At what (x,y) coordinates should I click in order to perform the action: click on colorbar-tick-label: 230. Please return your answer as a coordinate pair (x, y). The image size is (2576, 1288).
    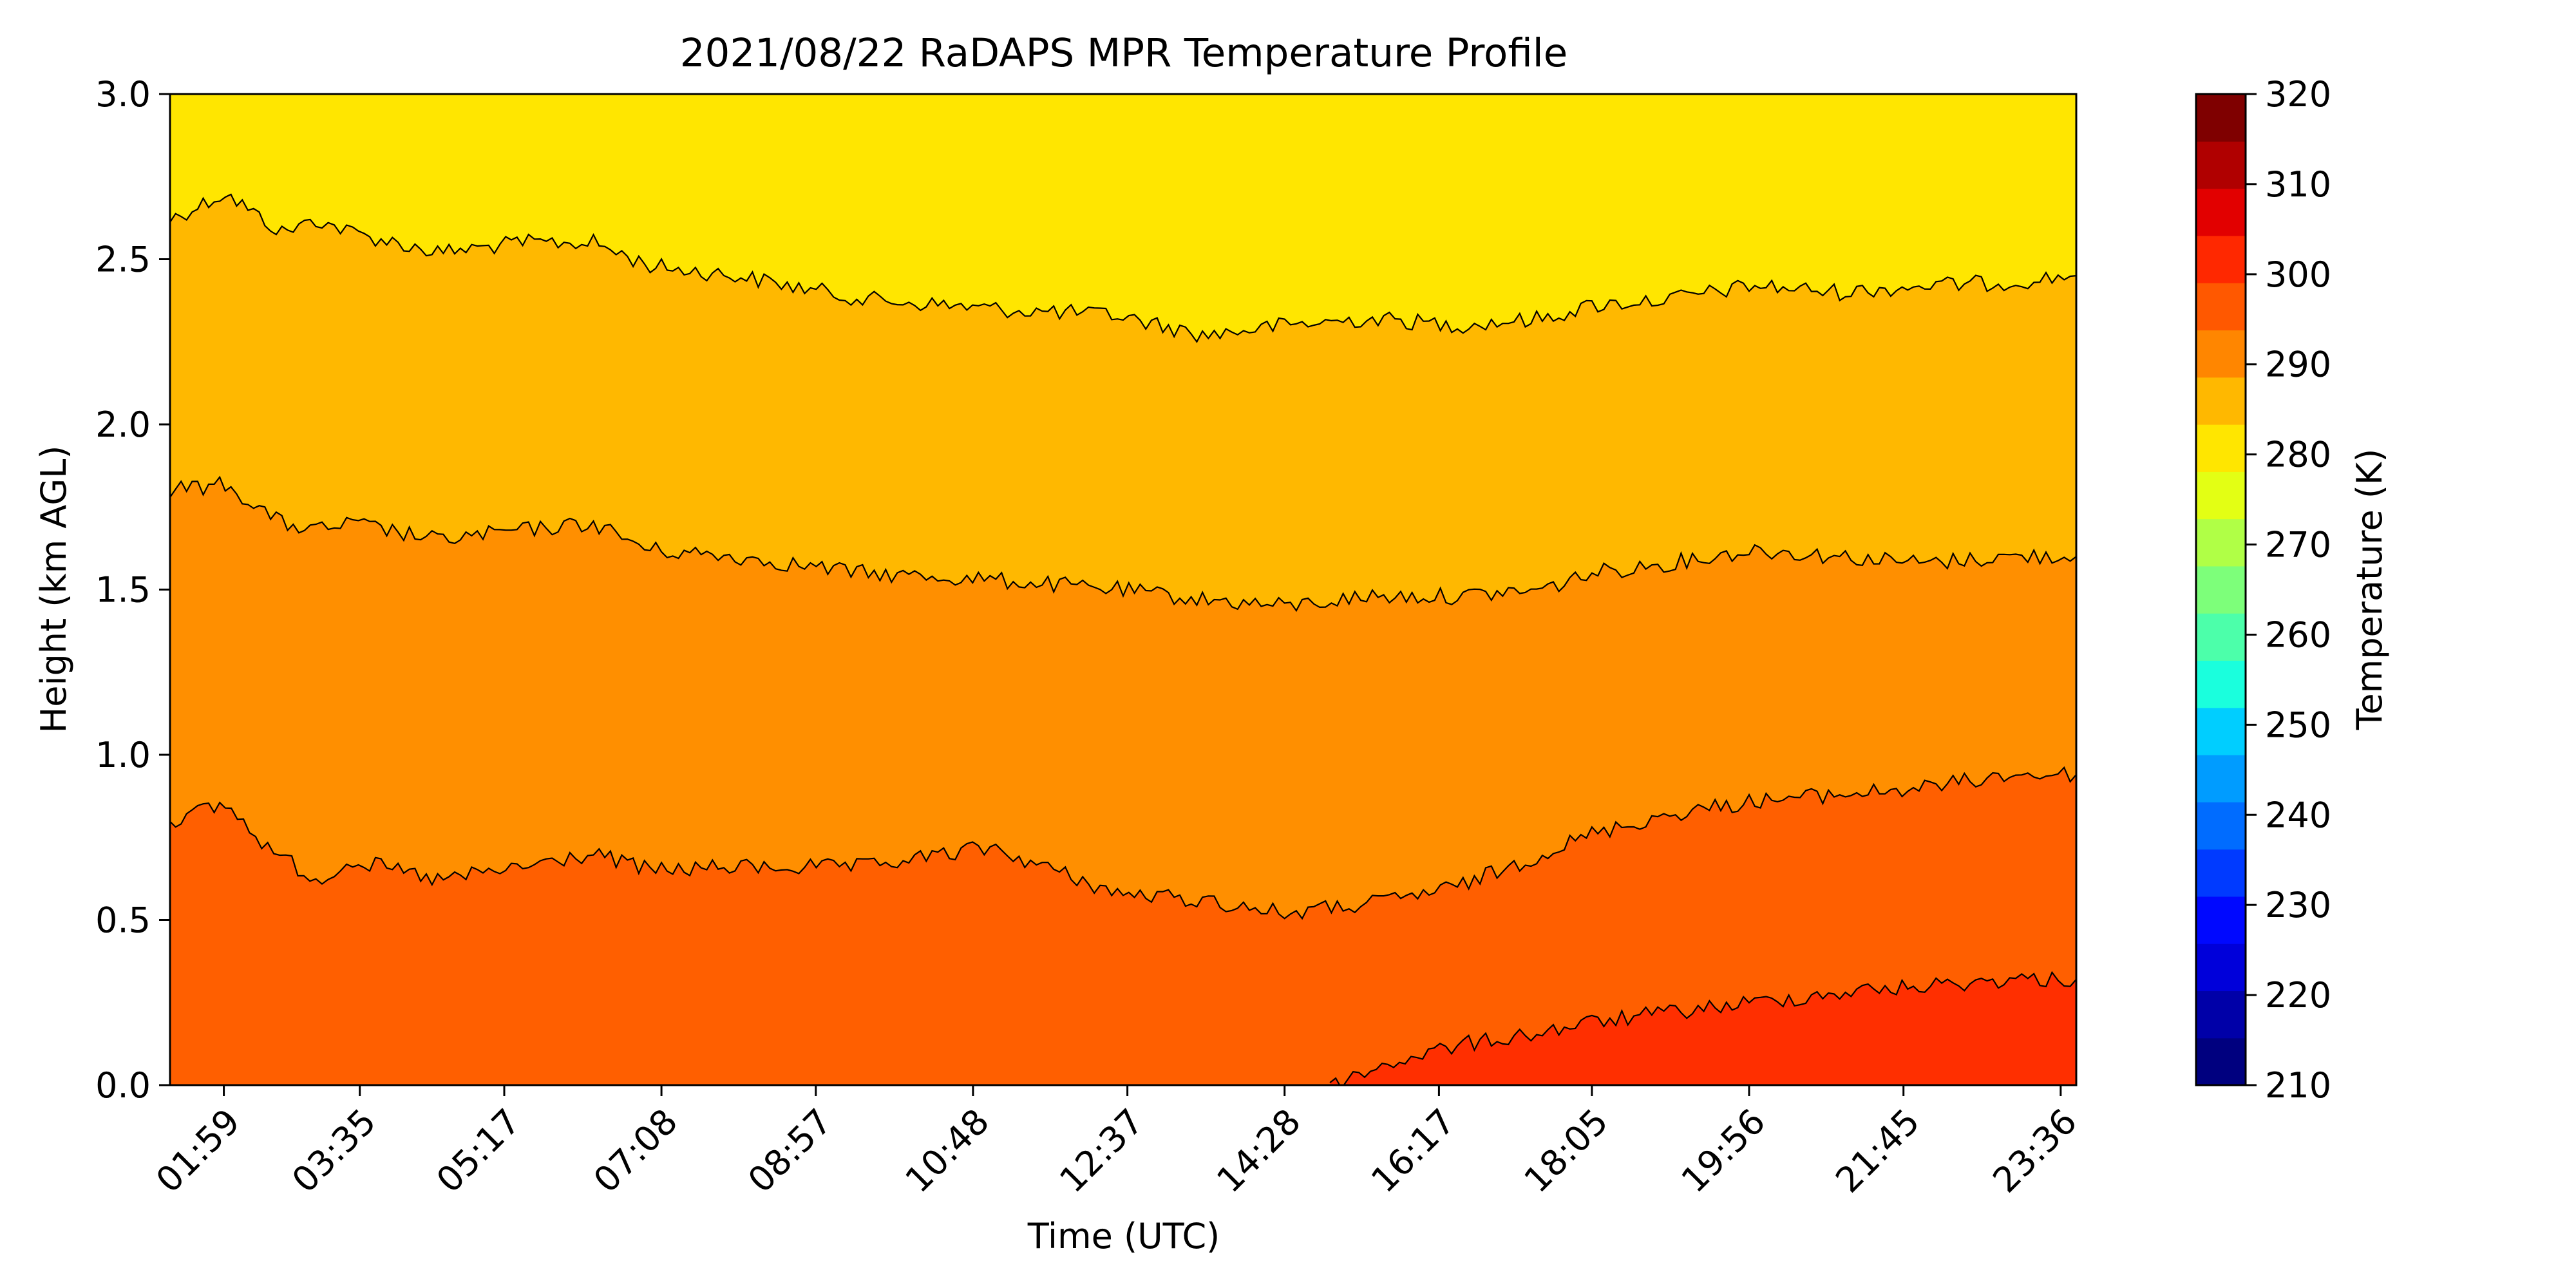
    Looking at the image, I should click on (2298, 905).